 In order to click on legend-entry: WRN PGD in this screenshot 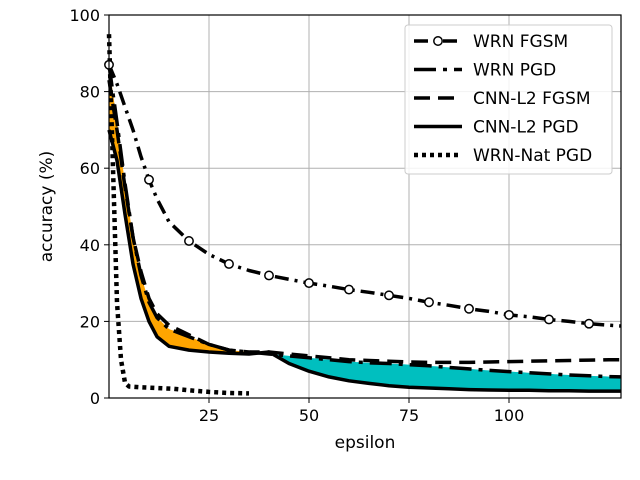, I will do `click(485, 71)`.